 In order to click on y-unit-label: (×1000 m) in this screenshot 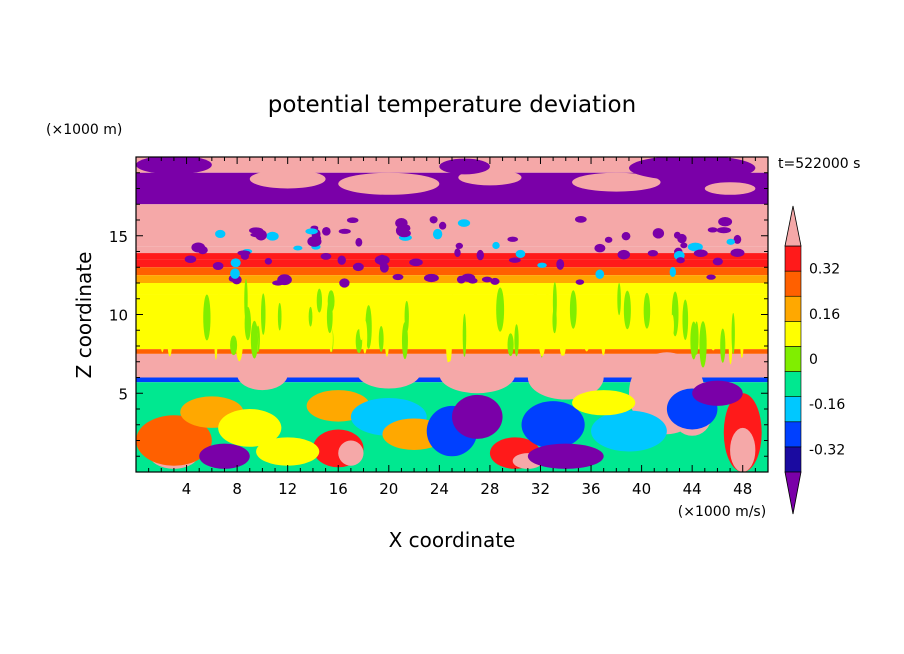, I will do `click(84, 130)`.